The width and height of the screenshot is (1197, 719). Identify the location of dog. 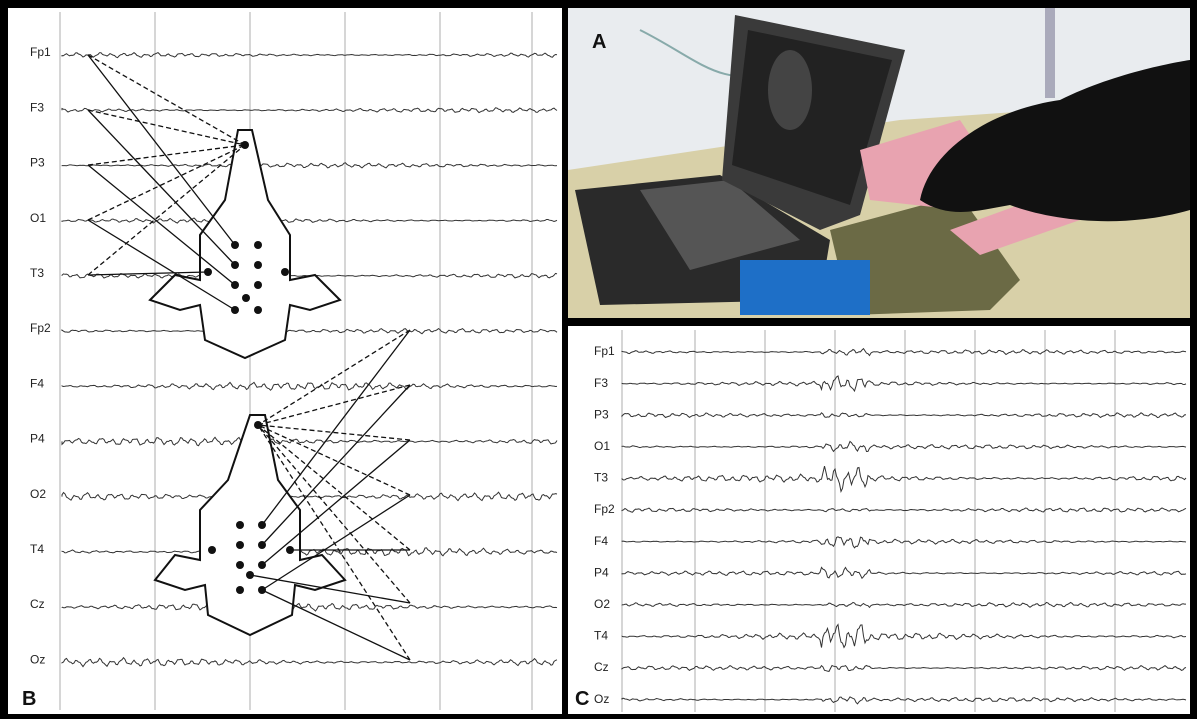
(1055, 141).